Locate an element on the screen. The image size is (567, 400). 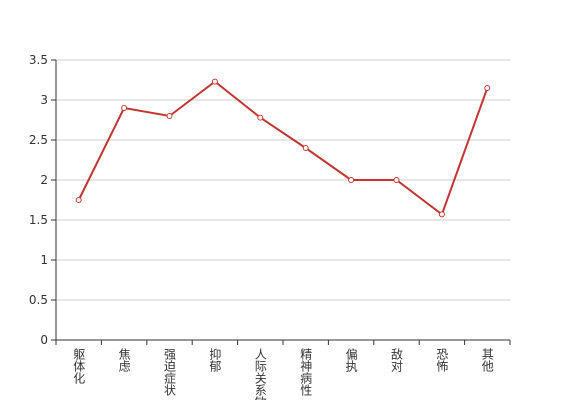
y-tick-label: 3.5 is located at coordinates (38, 60).